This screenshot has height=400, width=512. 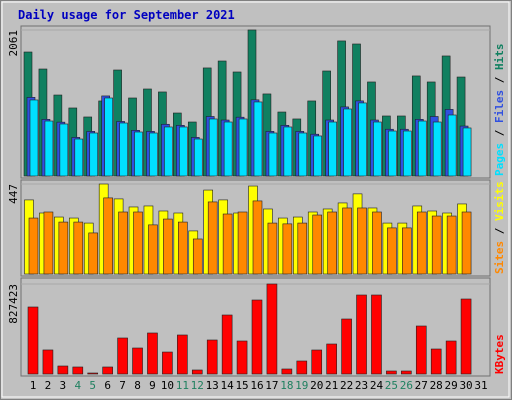 What do you see at coordinates (137, 385) in the screenshot?
I see `x-tick-label: 8` at bounding box center [137, 385].